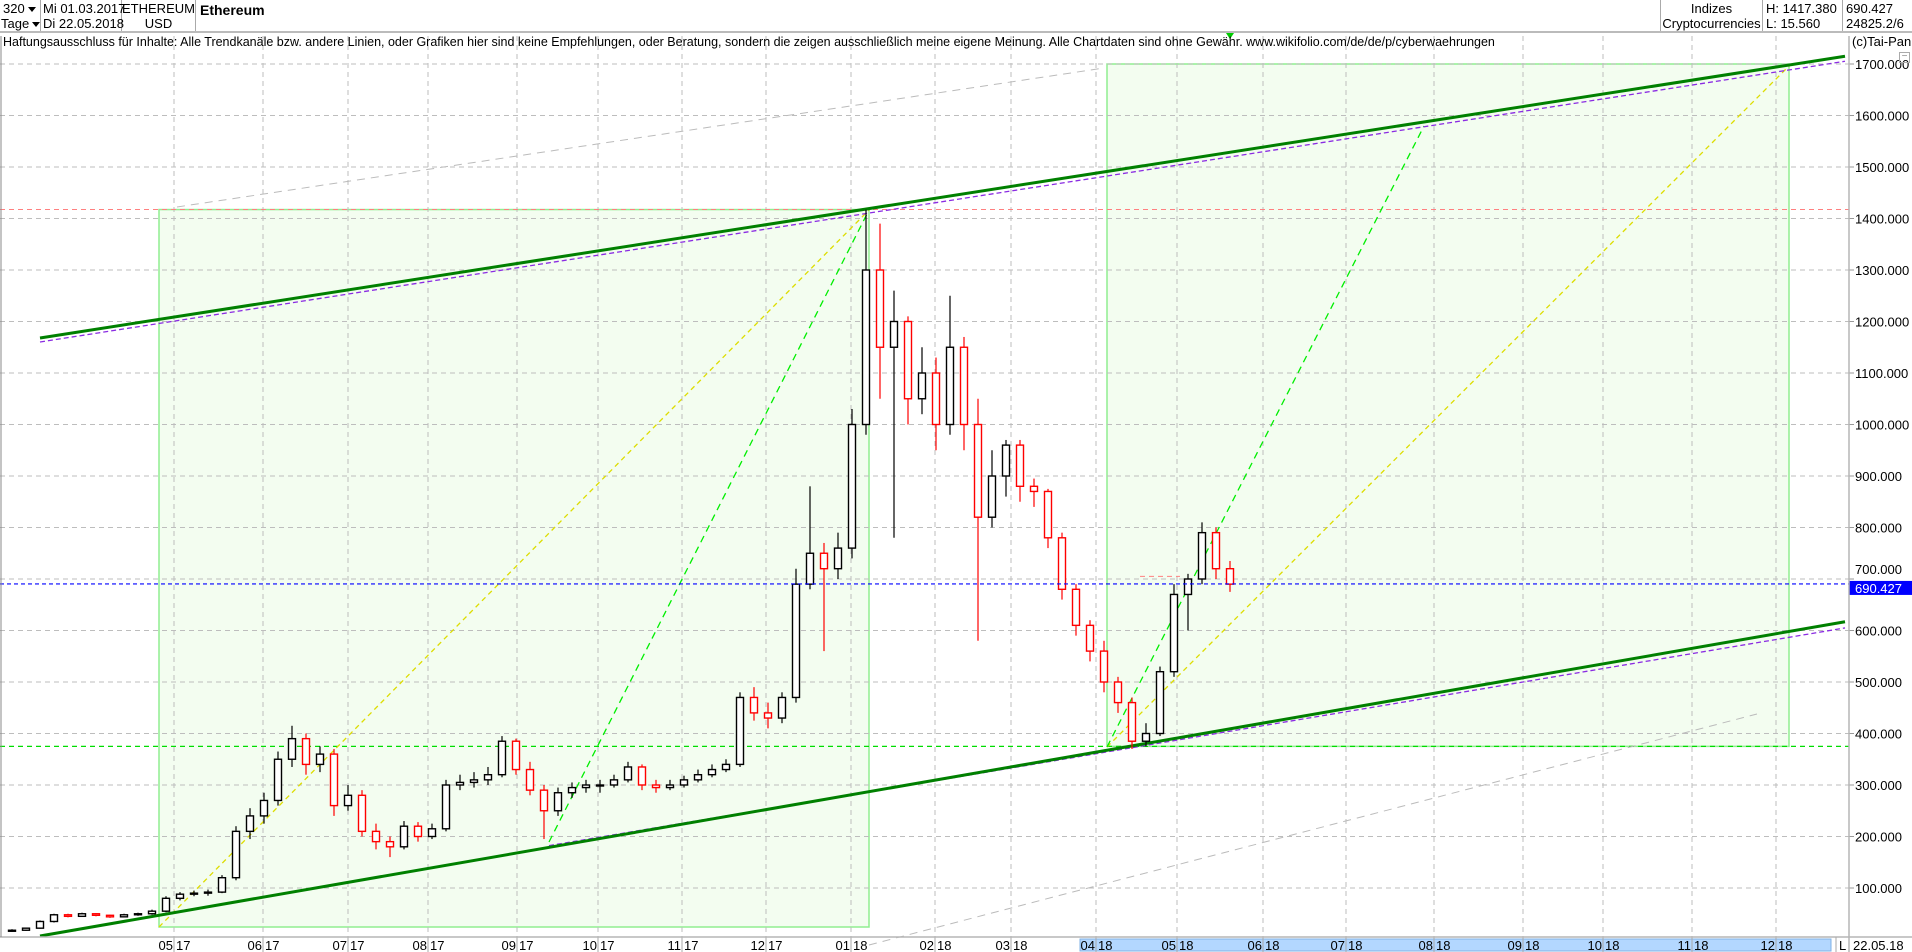 This screenshot has height=952, width=1912. I want to click on x-tick-label: 11, so click(675, 945).